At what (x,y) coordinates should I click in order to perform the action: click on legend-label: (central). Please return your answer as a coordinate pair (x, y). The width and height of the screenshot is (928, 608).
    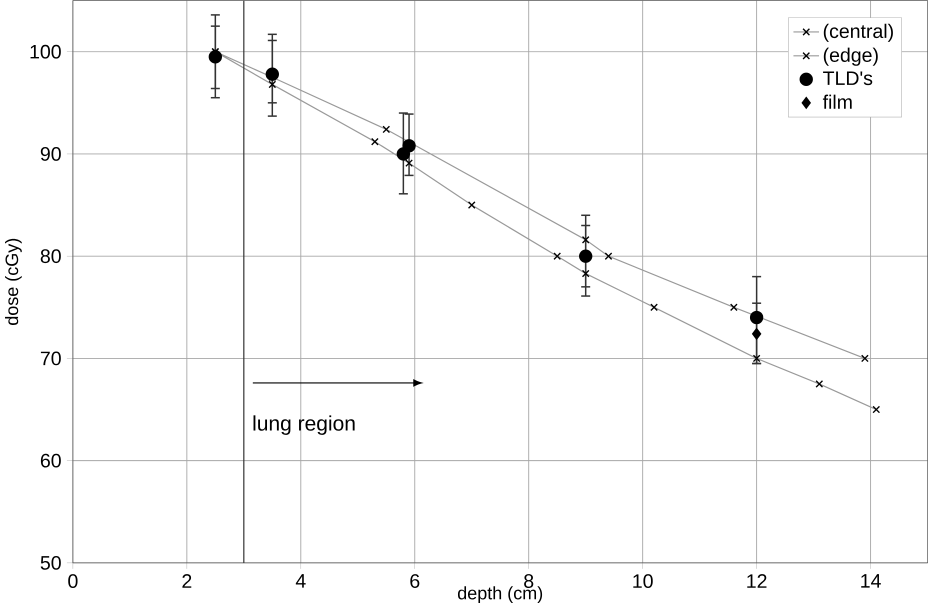
    Looking at the image, I should click on (858, 33).